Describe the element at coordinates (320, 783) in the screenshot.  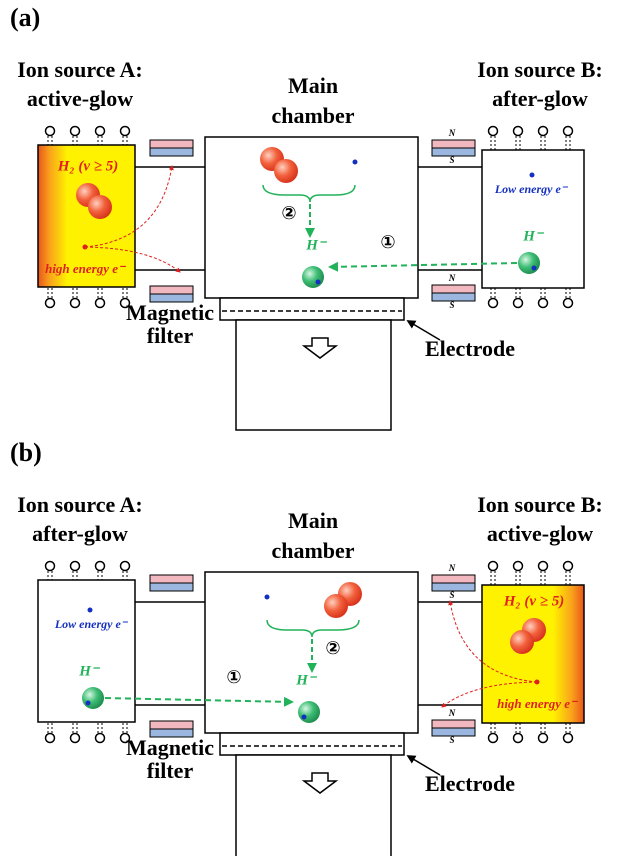
I see `down-arrow` at that location.